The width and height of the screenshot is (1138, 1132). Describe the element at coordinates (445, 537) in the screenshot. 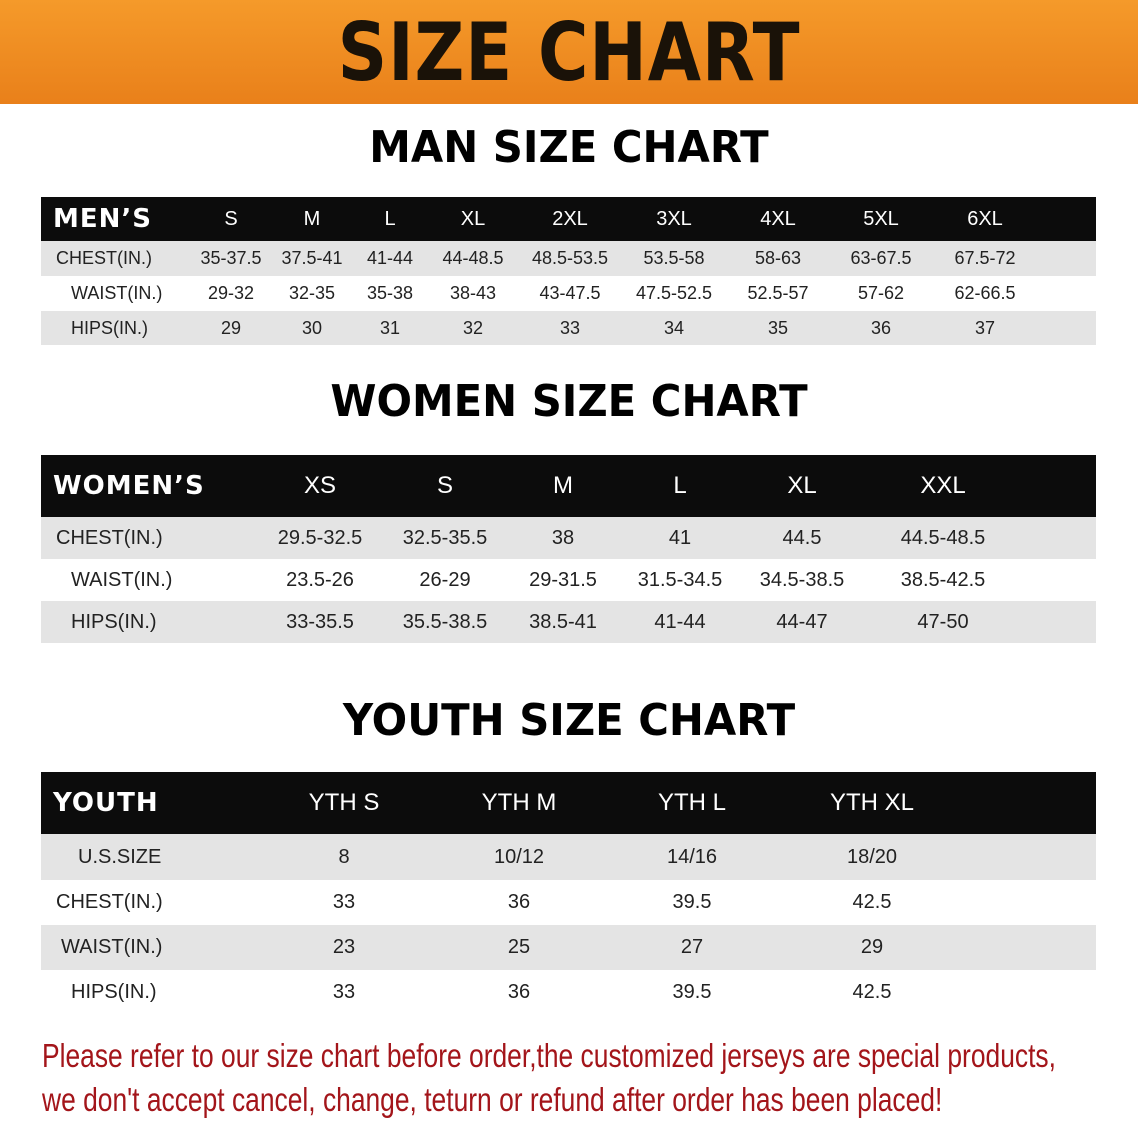

I see `table-cell: 32.5-35.5` at that location.